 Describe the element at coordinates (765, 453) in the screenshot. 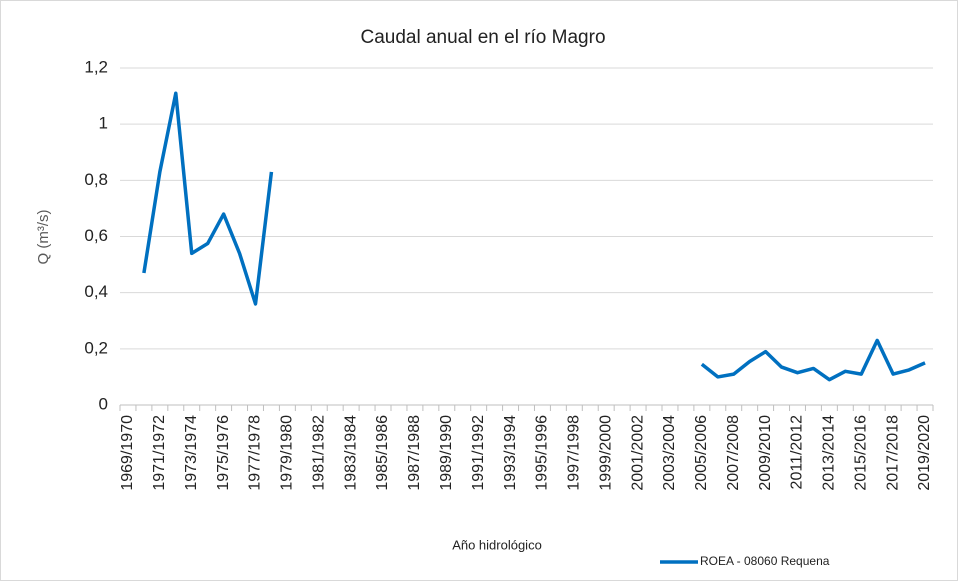

I see `x-tick-label: 2009/2010` at that location.